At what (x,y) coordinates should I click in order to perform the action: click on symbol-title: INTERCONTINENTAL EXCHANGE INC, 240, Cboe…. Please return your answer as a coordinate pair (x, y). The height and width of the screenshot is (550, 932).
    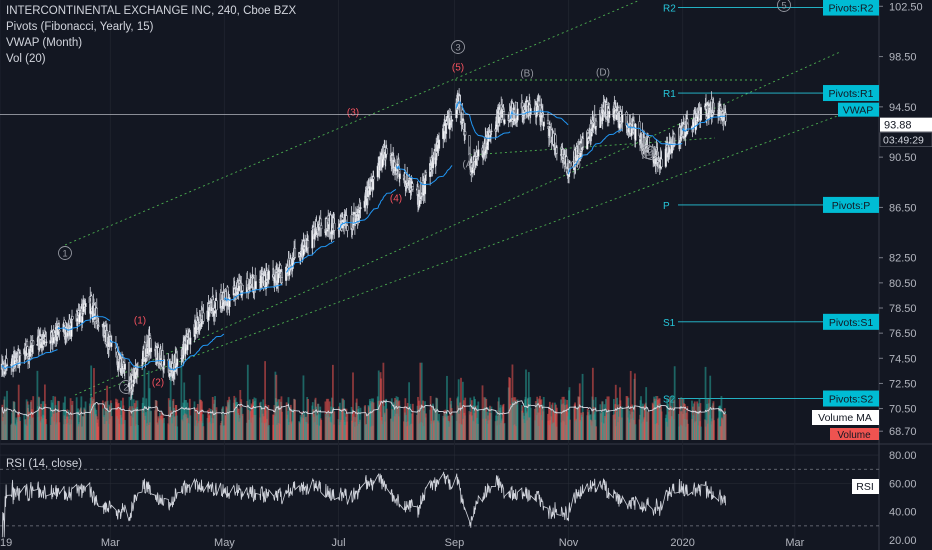
    Looking at the image, I should click on (151, 11).